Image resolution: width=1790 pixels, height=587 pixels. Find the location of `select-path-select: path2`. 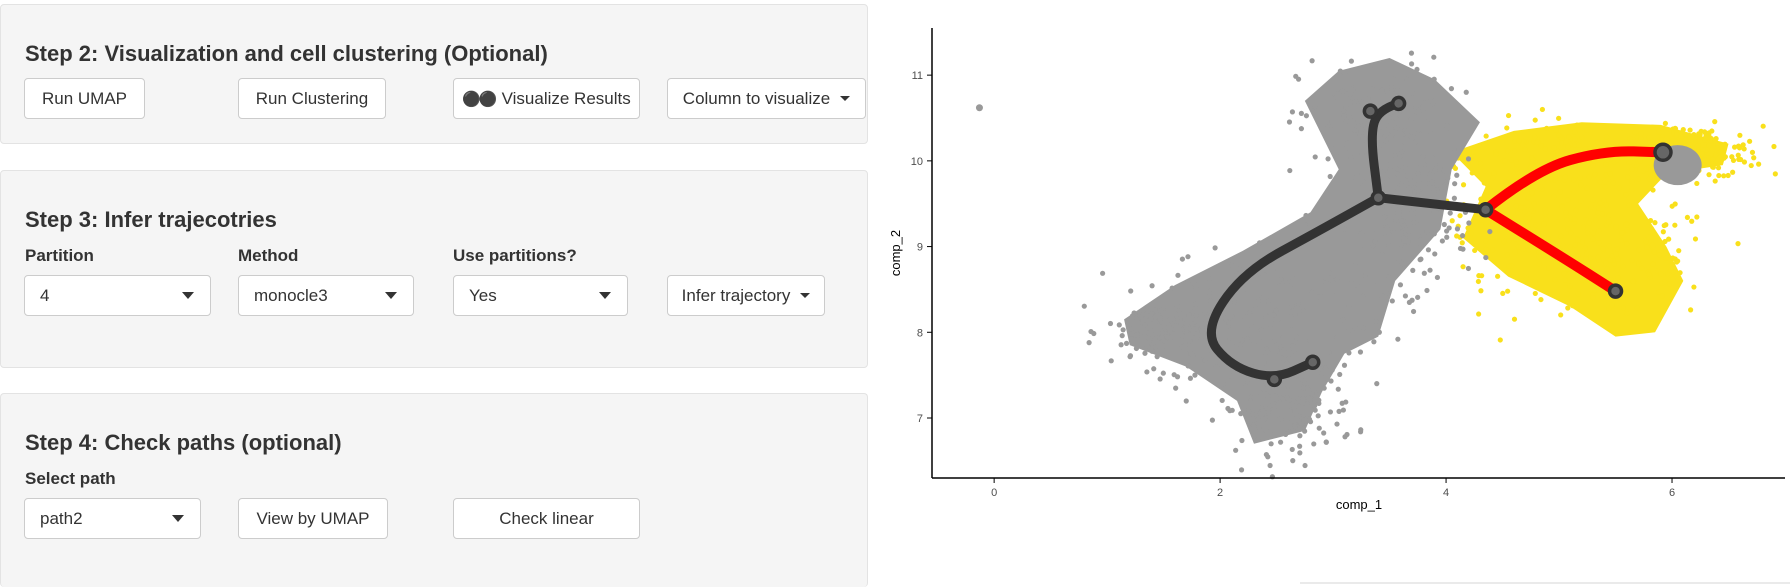

select-path-select: path2 is located at coordinates (112, 518).